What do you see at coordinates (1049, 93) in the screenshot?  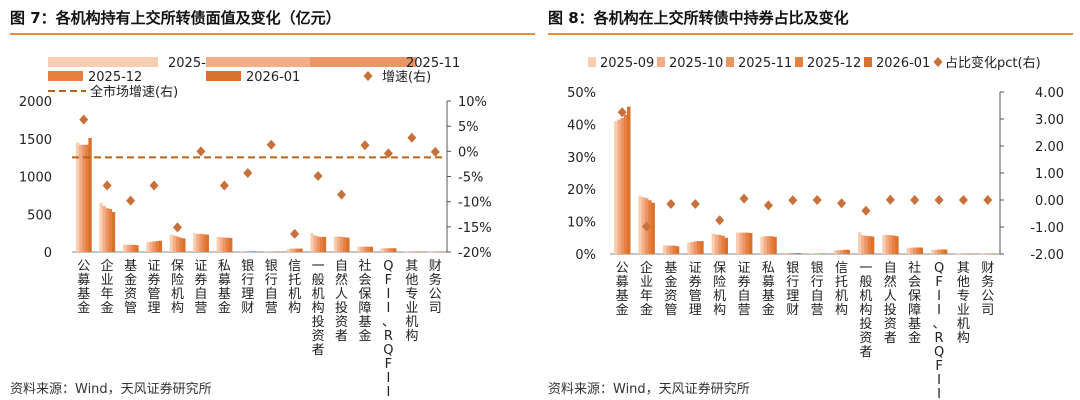 I see `y2-tick-label: 4.00` at bounding box center [1049, 93].